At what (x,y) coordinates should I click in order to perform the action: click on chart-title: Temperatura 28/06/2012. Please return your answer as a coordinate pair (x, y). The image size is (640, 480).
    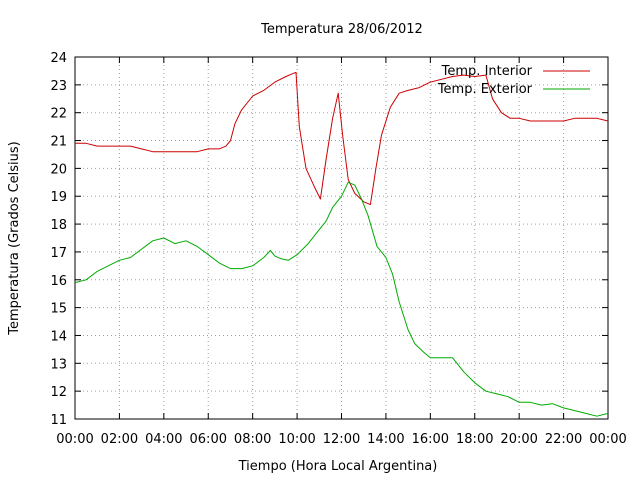
    Looking at the image, I should click on (341, 29).